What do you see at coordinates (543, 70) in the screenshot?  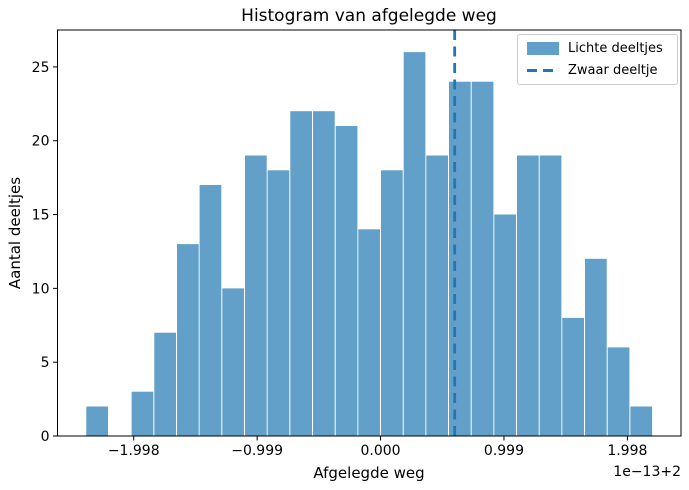 I see `dashed-line-swatch-icon` at bounding box center [543, 70].